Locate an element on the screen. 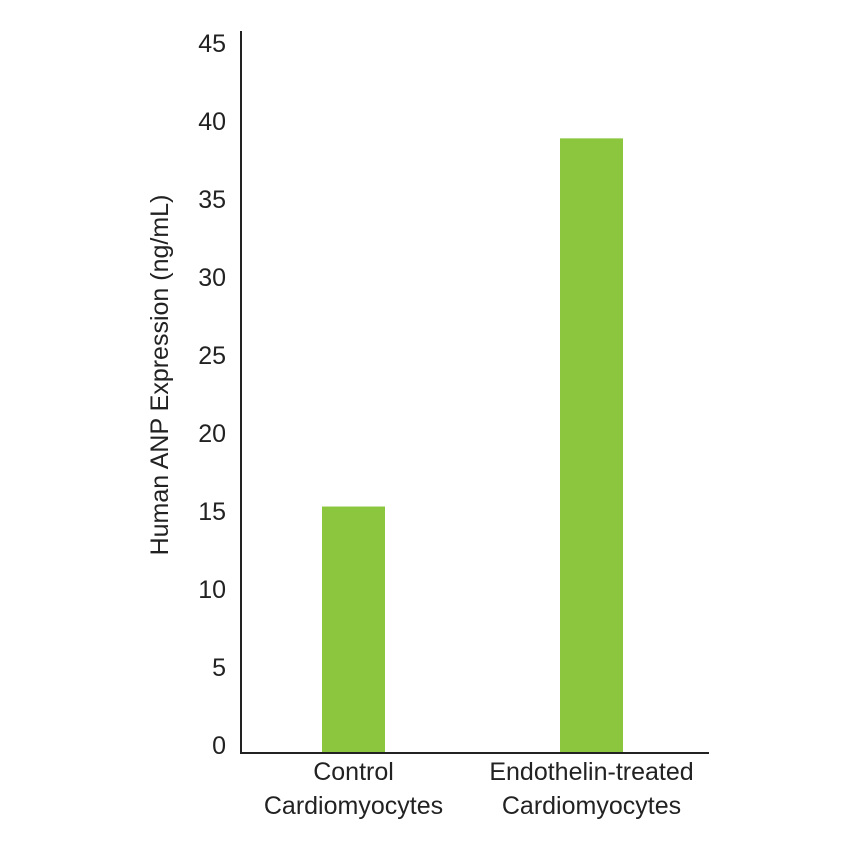 The image size is (850, 850). y-tick-label: 25 is located at coordinates (212, 356).